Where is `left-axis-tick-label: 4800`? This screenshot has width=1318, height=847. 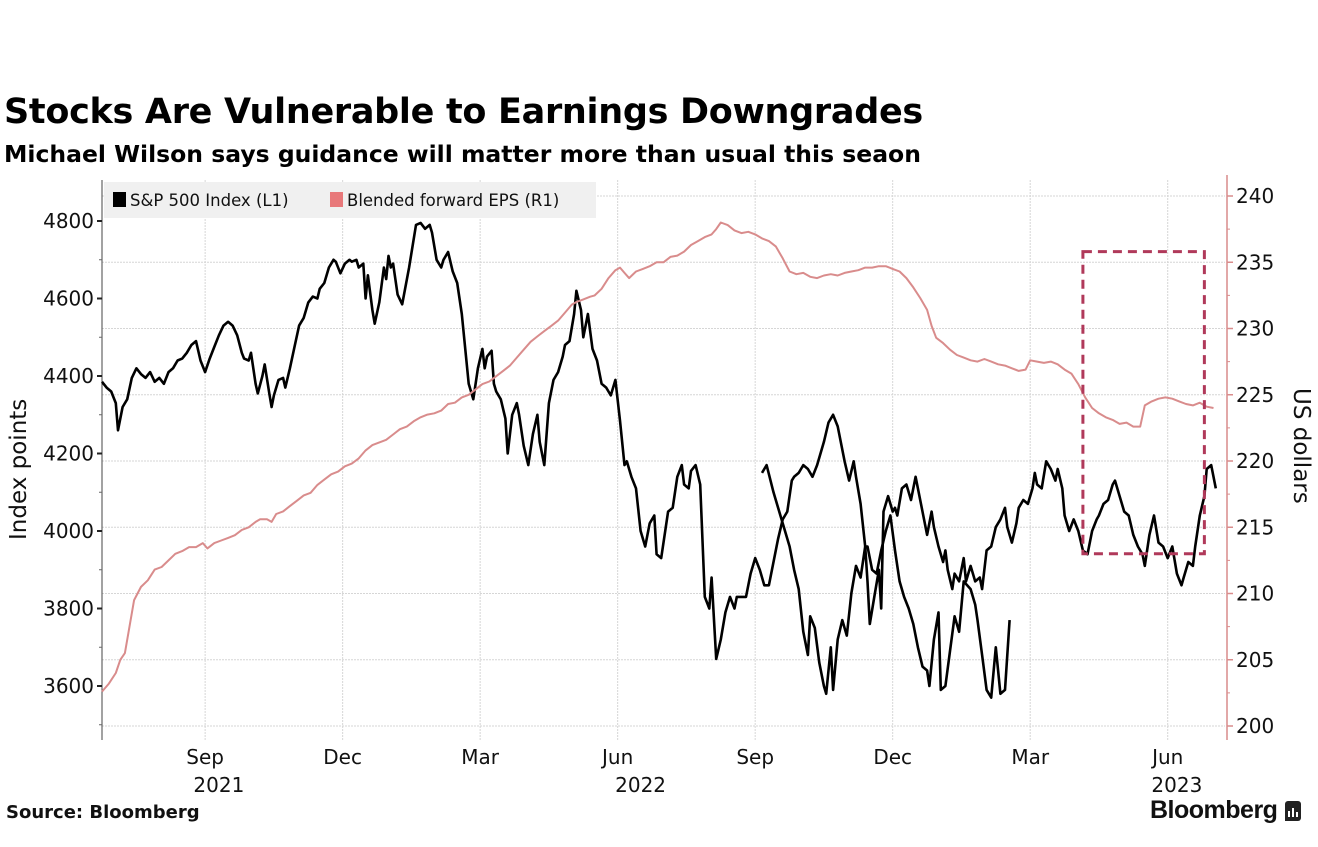
left-axis-tick-label: 4800 is located at coordinates (68, 221).